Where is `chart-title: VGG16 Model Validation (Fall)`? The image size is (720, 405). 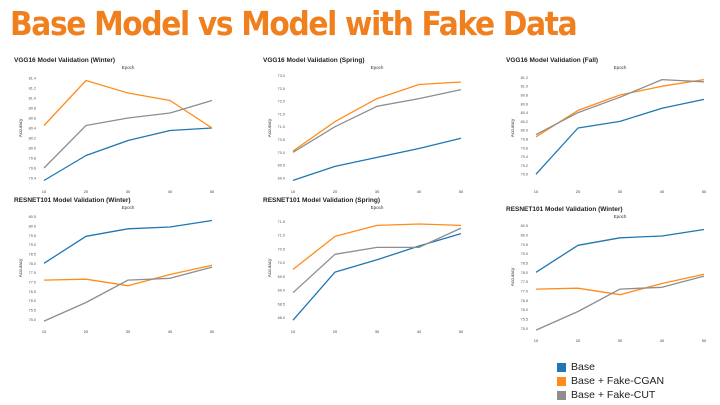
chart-title: VGG16 Model Validation (Fall) is located at coordinates (552, 60).